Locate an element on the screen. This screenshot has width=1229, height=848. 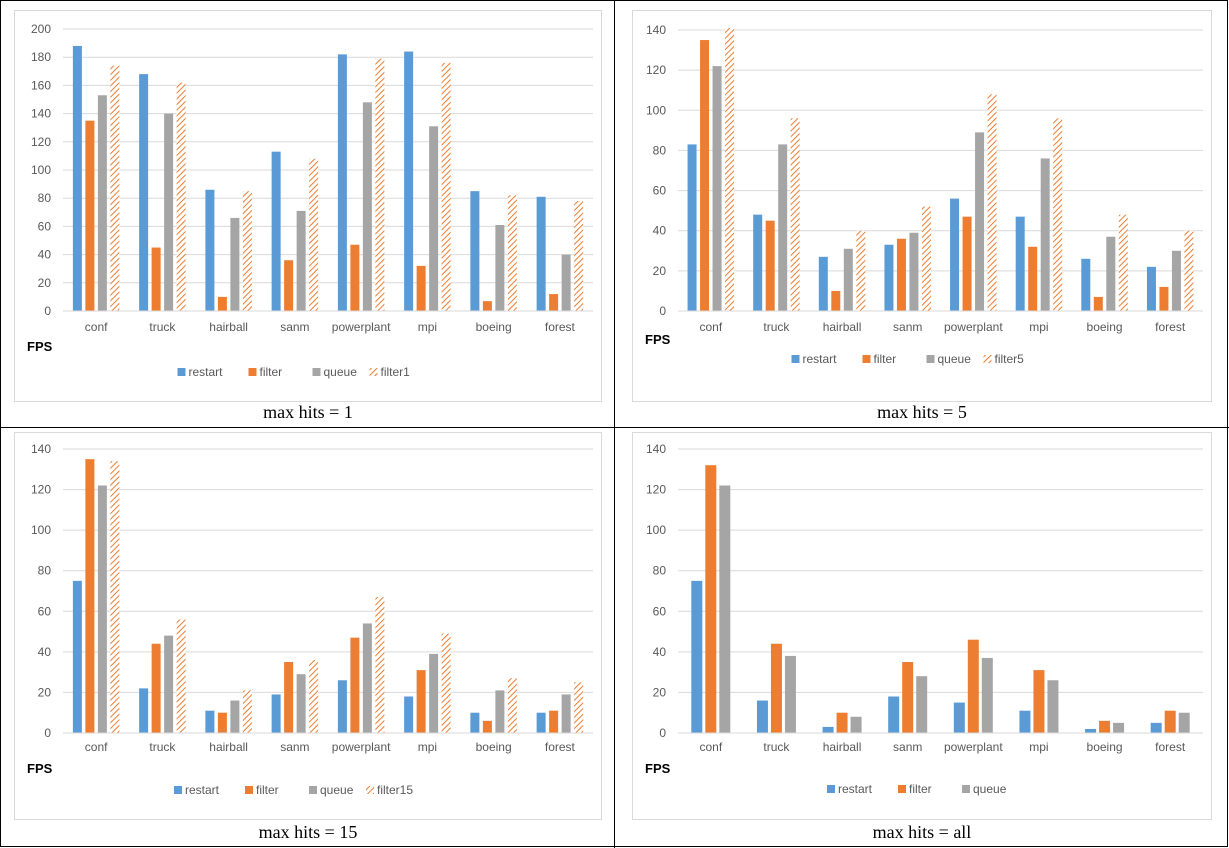
bar-filter15-forest is located at coordinates (579, 707).